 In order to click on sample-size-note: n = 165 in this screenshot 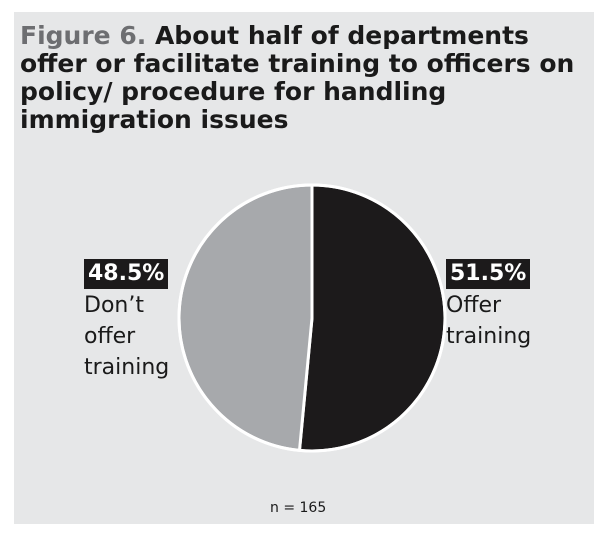, I will do `click(298, 508)`.